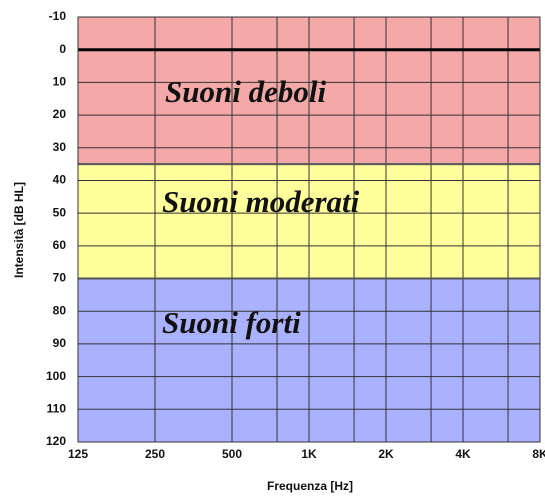 The width and height of the screenshot is (545, 497). What do you see at coordinates (261, 201) in the screenshot?
I see `band-label: Suoni moderati` at bounding box center [261, 201].